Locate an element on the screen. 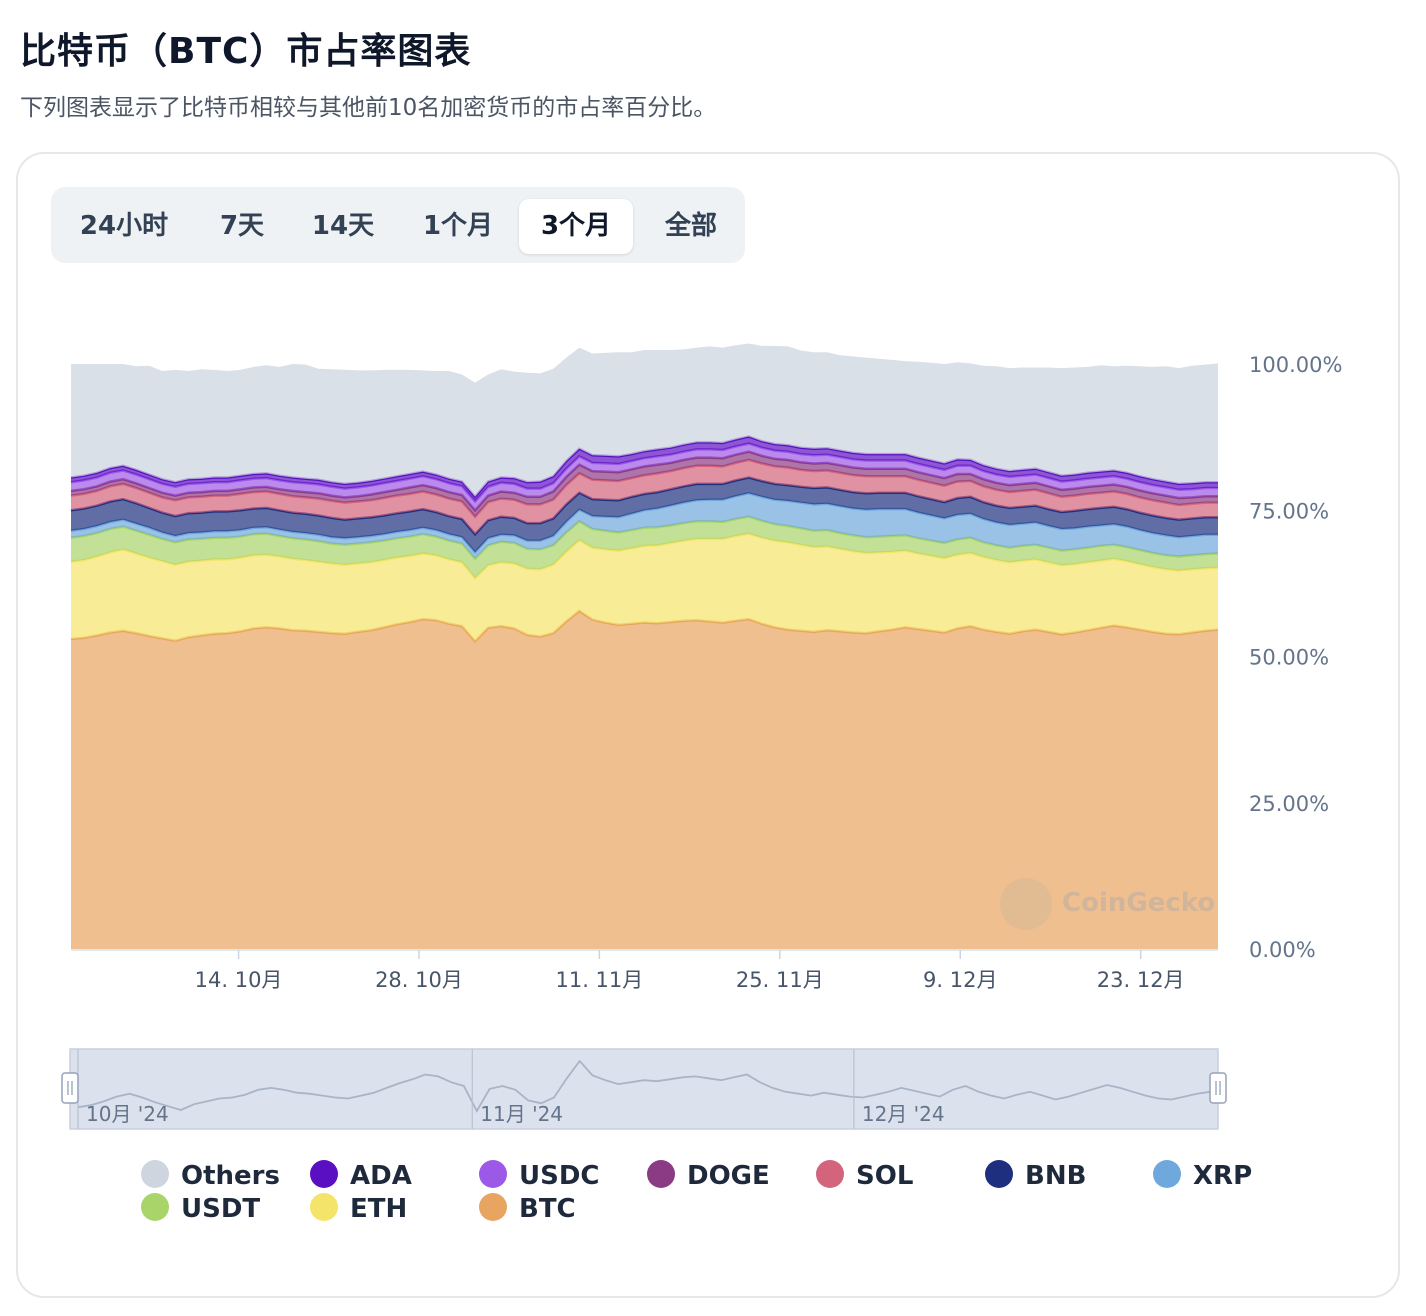  tab-14d: 14天 is located at coordinates (343, 226).